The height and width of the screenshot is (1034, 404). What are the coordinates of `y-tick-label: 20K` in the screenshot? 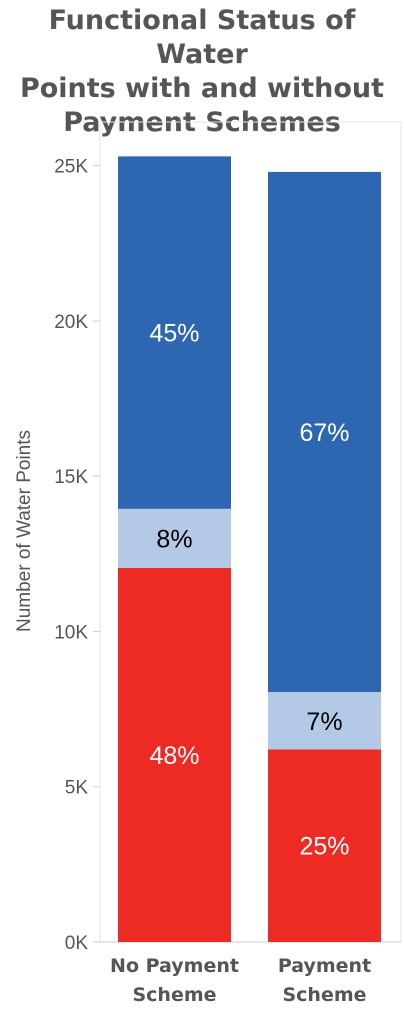 It's located at (71, 322).